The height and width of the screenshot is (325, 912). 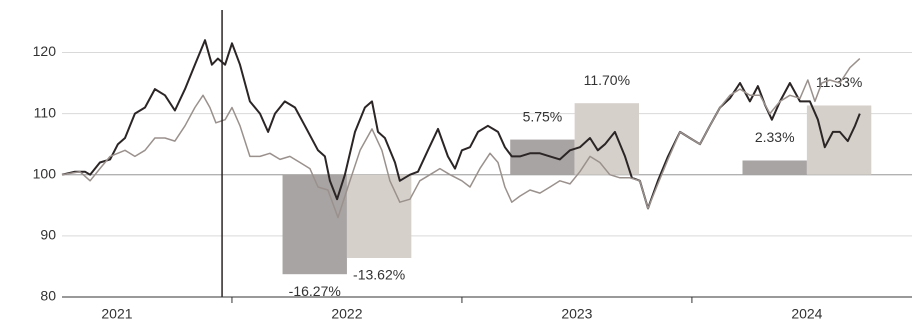 I want to click on bar-label: 11.70%, so click(x=607, y=80).